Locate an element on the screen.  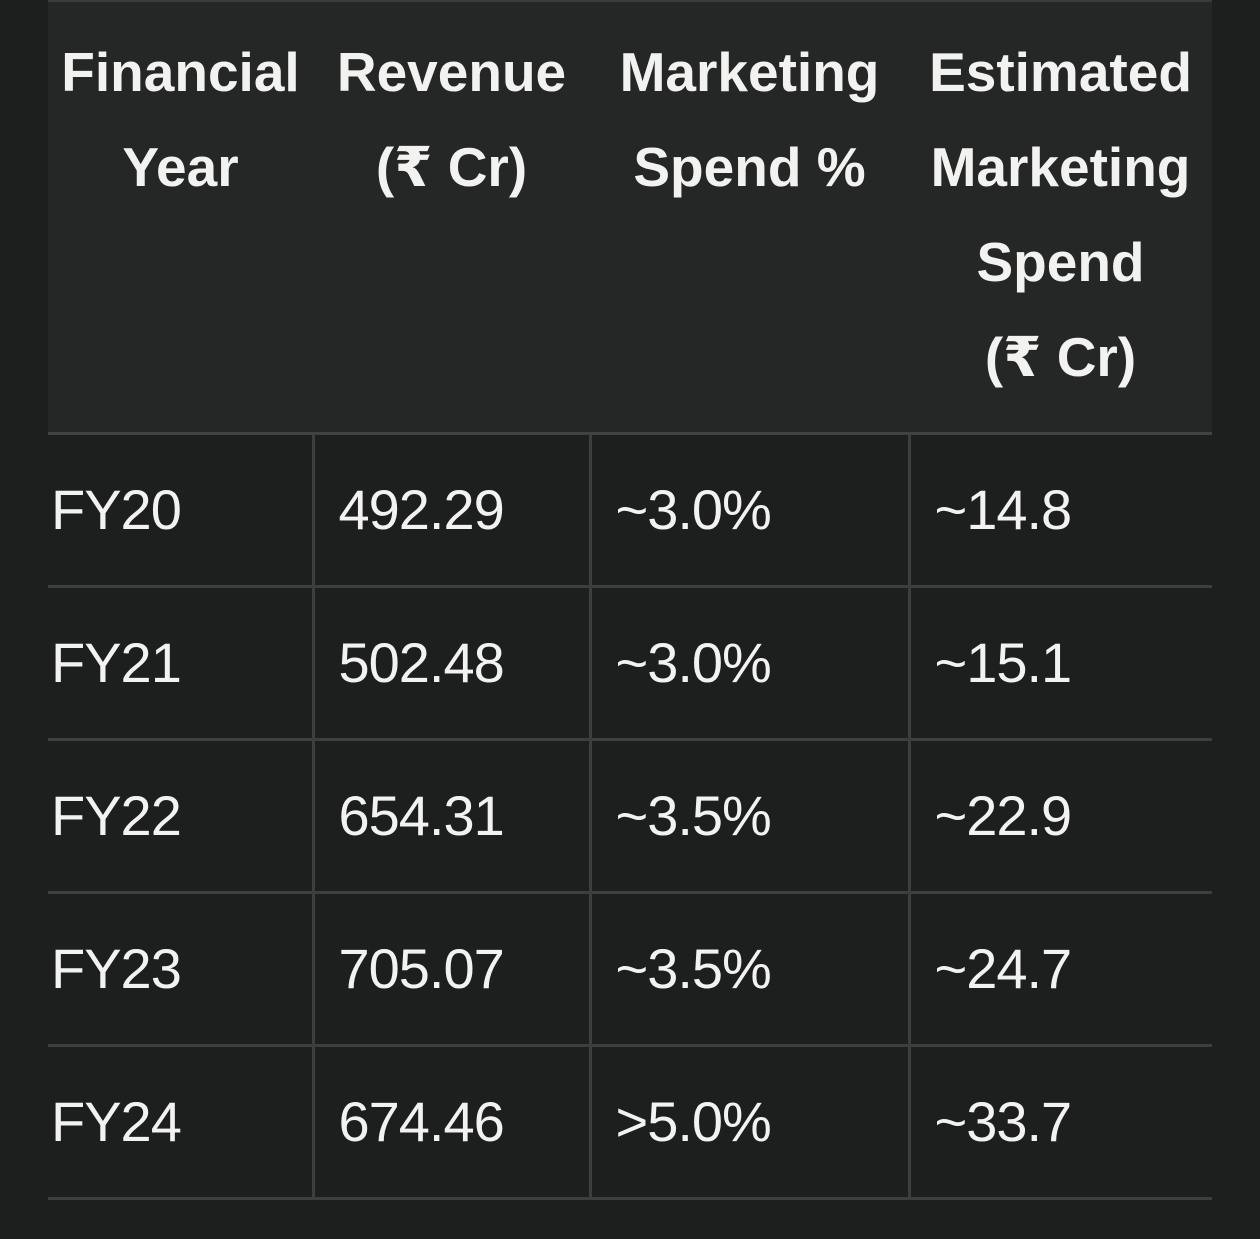
table-row: FY24 674.46 >5.0% ~33.7 is located at coordinates (630, 1122).